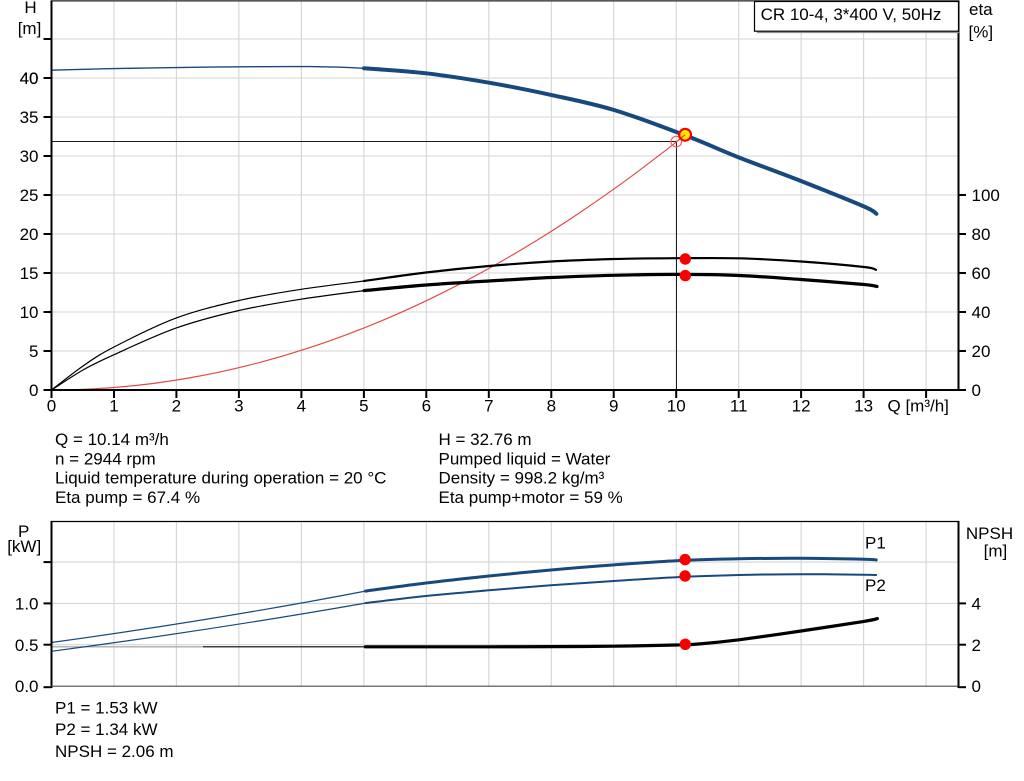  Describe the element at coordinates (851, 14) in the screenshot. I see `svg-text: CR 10-4, 3*400 V, 50Hz` at that location.